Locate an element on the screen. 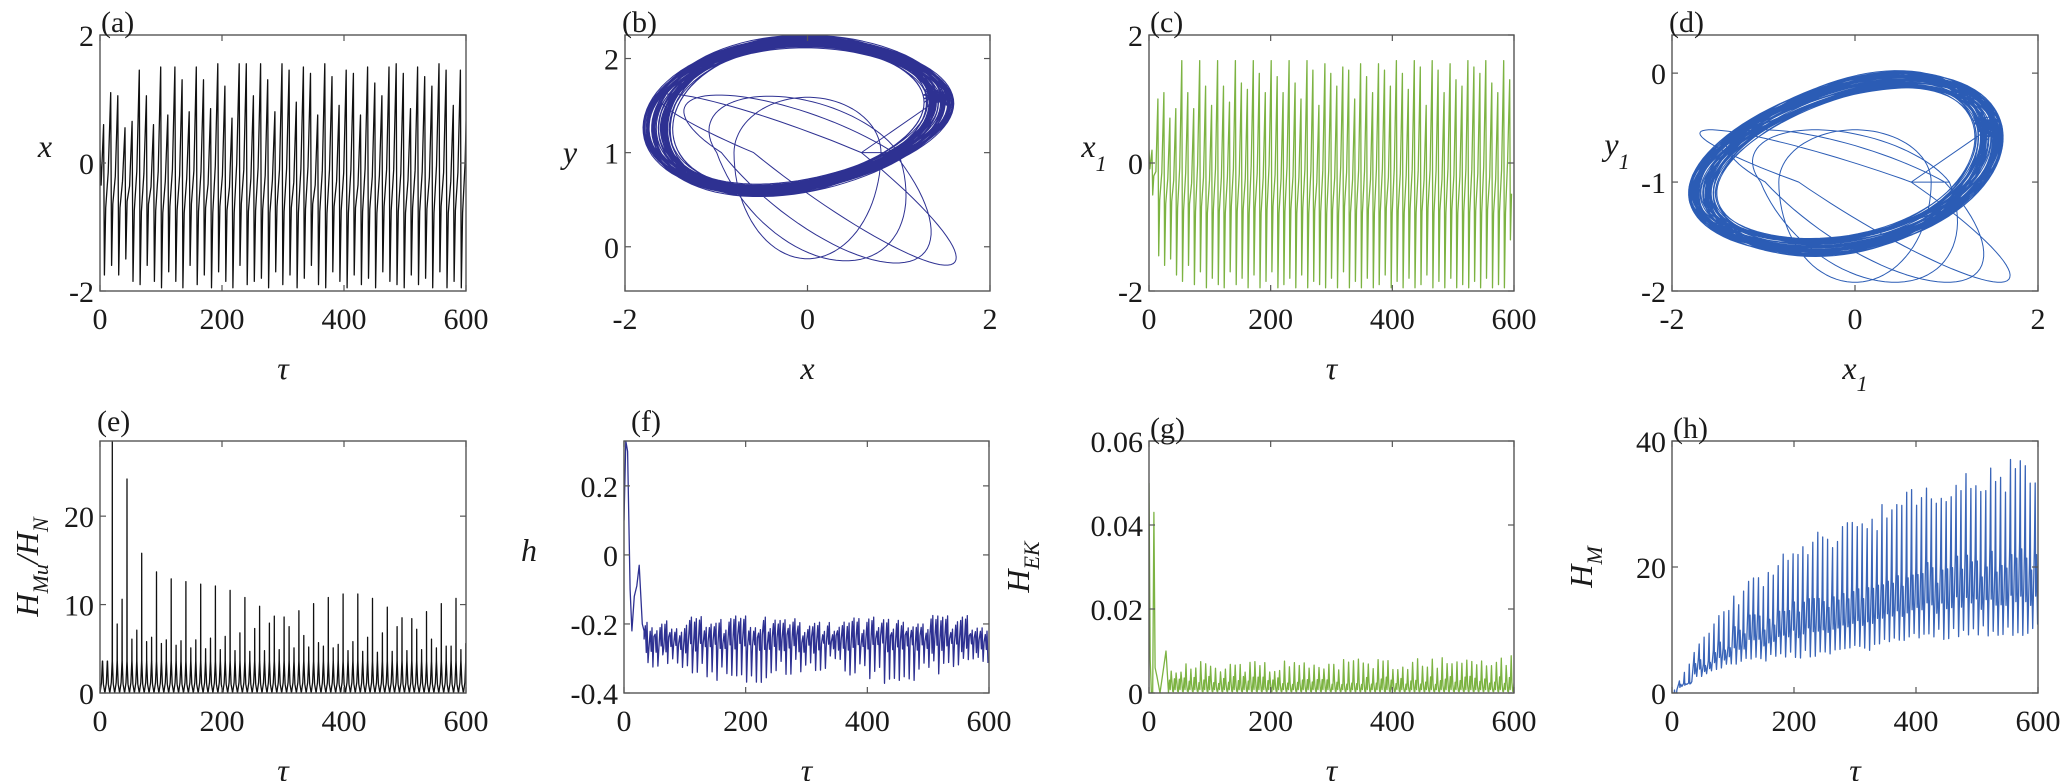  y-axis-label: y1 is located at coordinates (1615, 150).